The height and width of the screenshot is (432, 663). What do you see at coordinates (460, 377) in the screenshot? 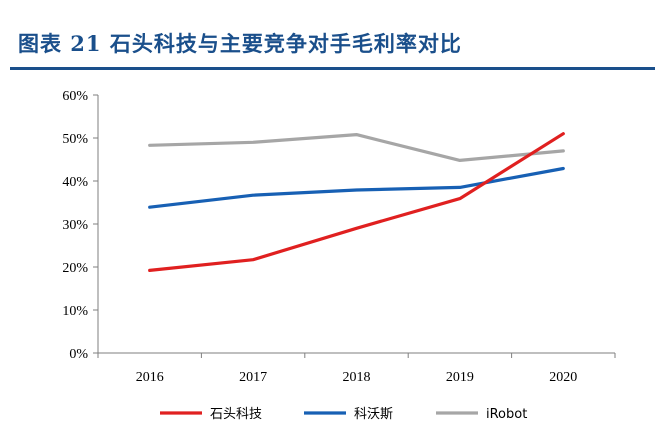
I see `x-tick-label: 2019` at bounding box center [460, 377].